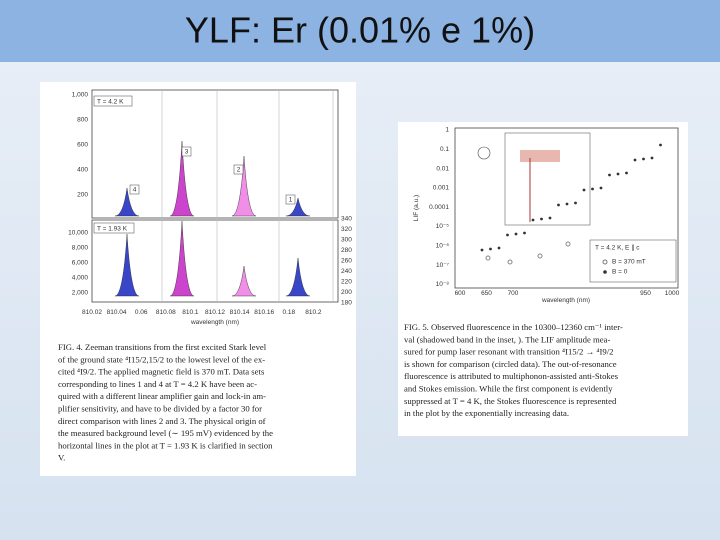 The height and width of the screenshot is (540, 720). What do you see at coordinates (82, 170) in the screenshot?
I see `y-tick-label: 400` at bounding box center [82, 170].